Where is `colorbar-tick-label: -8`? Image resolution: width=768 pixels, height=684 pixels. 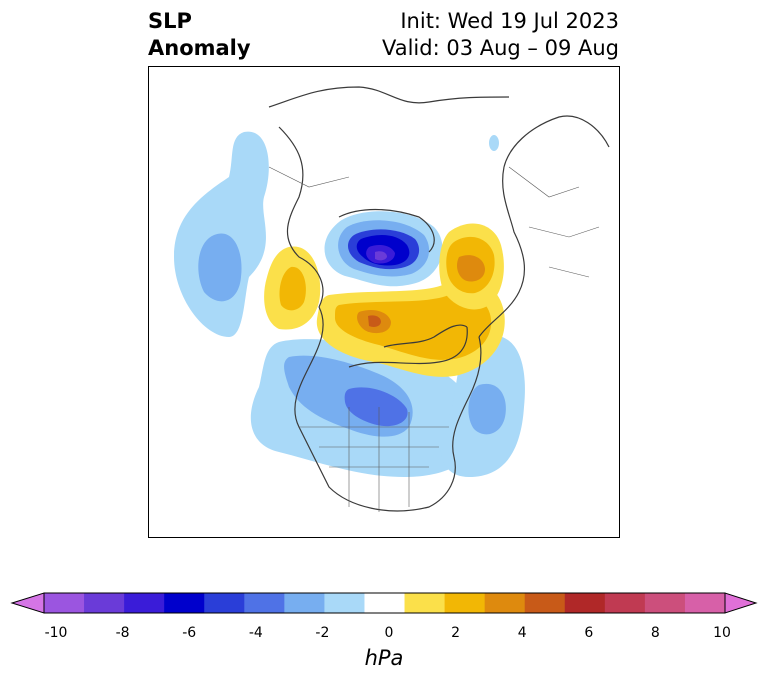
colorbar-tick-label: -8 is located at coordinates (122, 633).